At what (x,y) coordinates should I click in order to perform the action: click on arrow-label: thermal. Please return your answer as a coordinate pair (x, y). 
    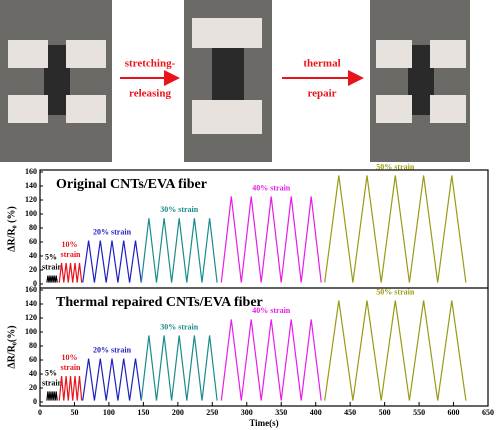
    Looking at the image, I should click on (321, 64).